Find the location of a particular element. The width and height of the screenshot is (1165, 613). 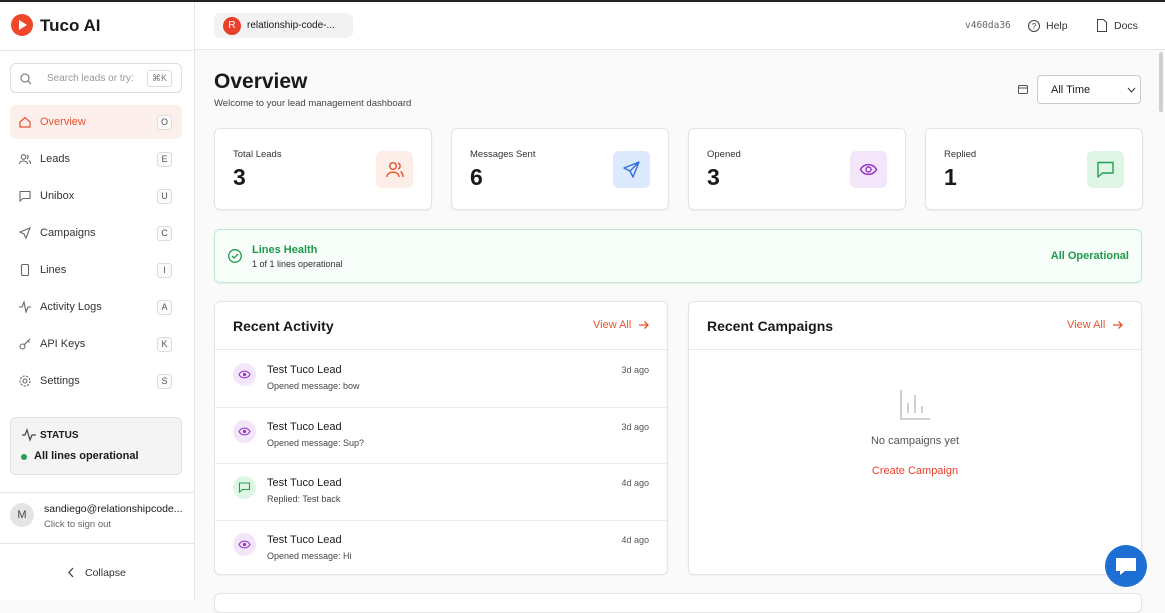

range-select: All Time is located at coordinates (1089, 89).